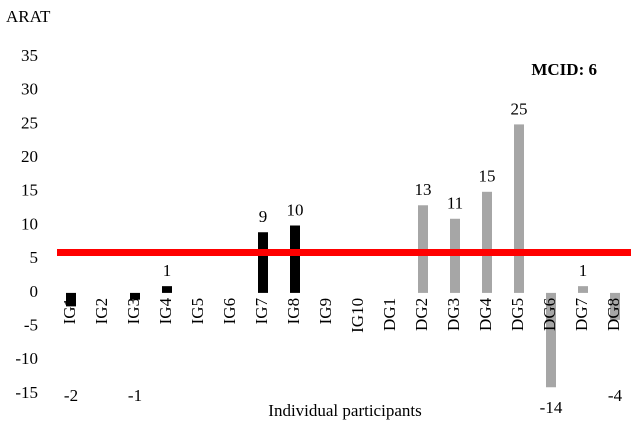 Image resolution: width=631 pixels, height=424 pixels. I want to click on x-tick-label: IG5, so click(197, 311).